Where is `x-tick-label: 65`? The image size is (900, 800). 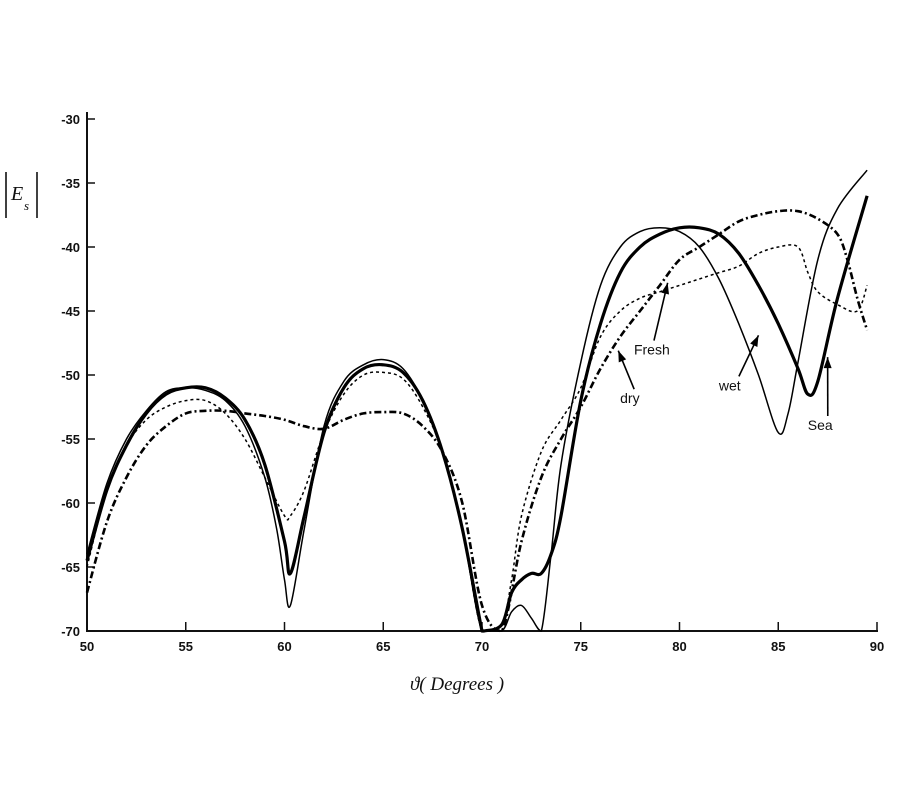
x-tick-label: 65 is located at coordinates (383, 646).